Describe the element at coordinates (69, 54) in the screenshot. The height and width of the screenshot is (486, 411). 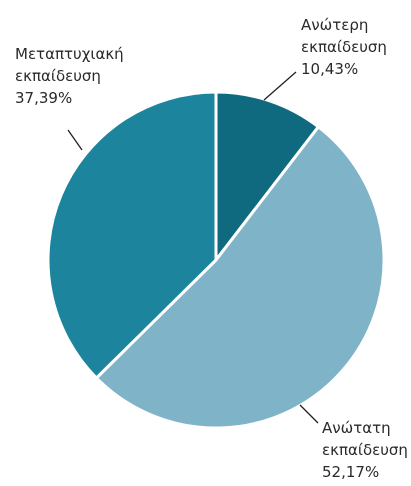
I see `label-metaptychiaki-line1: Μεταπτυχιακή` at that location.